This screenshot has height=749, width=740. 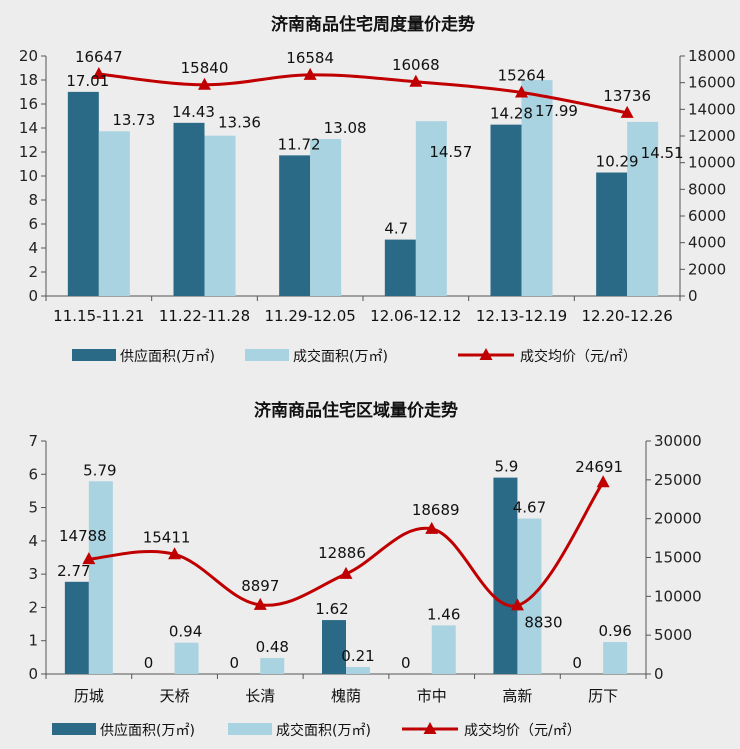 What do you see at coordinates (239, 123) in the screenshot?
I see `deal-data-label: 13.36` at bounding box center [239, 123].